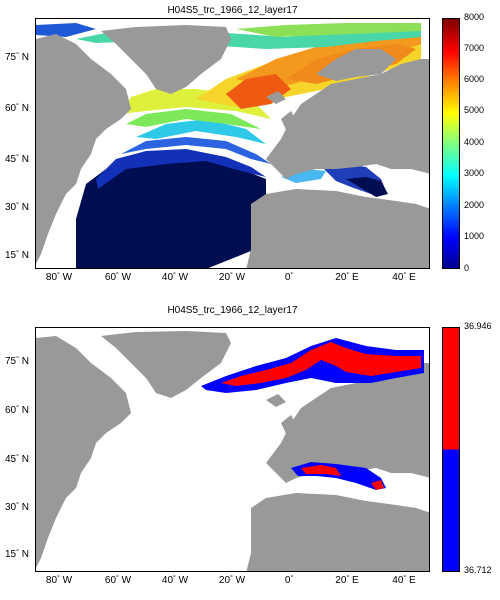 This screenshot has width=500, height=600. Describe the element at coordinates (474, 110) in the screenshot. I see `colorbar-tick: 5000` at that location.